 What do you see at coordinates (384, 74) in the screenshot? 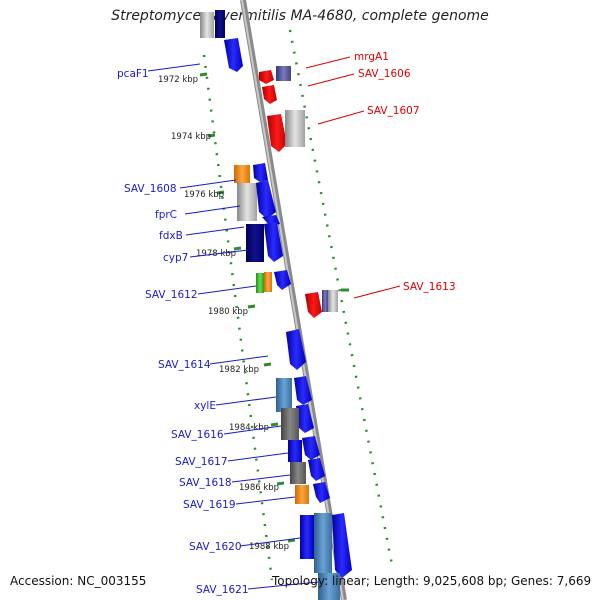
I see `gene-label-SAV_1606: SAV_1606` at bounding box center [384, 74].